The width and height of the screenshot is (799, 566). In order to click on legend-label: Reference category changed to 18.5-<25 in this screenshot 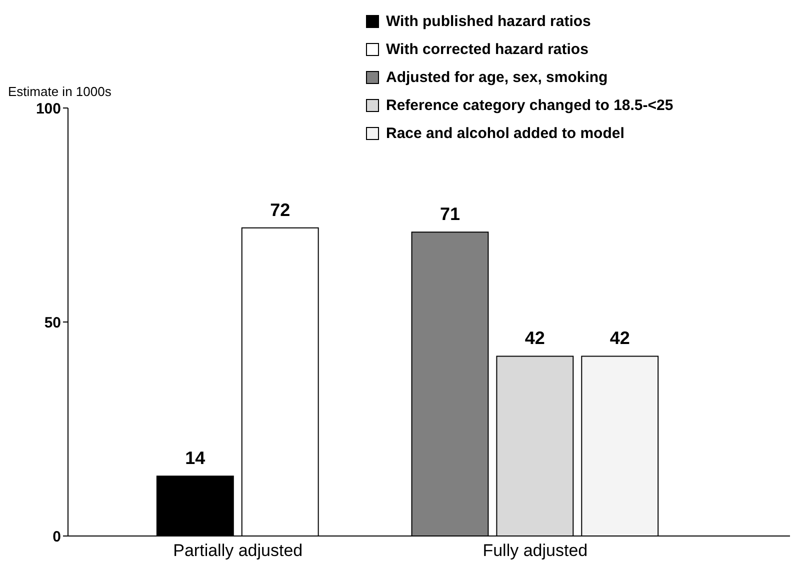, I will do `click(530, 106)`.